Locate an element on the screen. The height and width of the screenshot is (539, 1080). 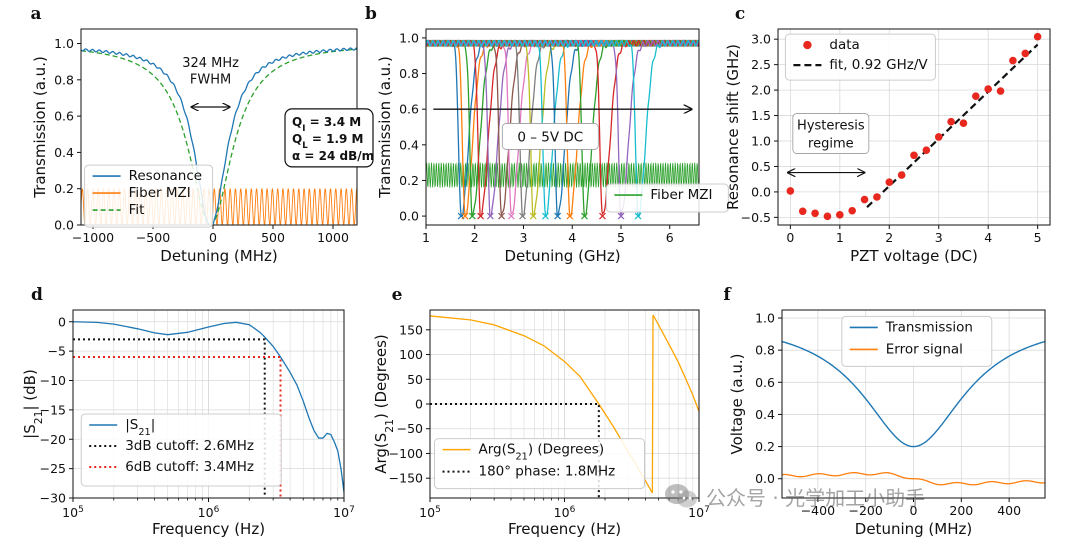
params-line: QL = 1.9 M is located at coordinates (328, 141).